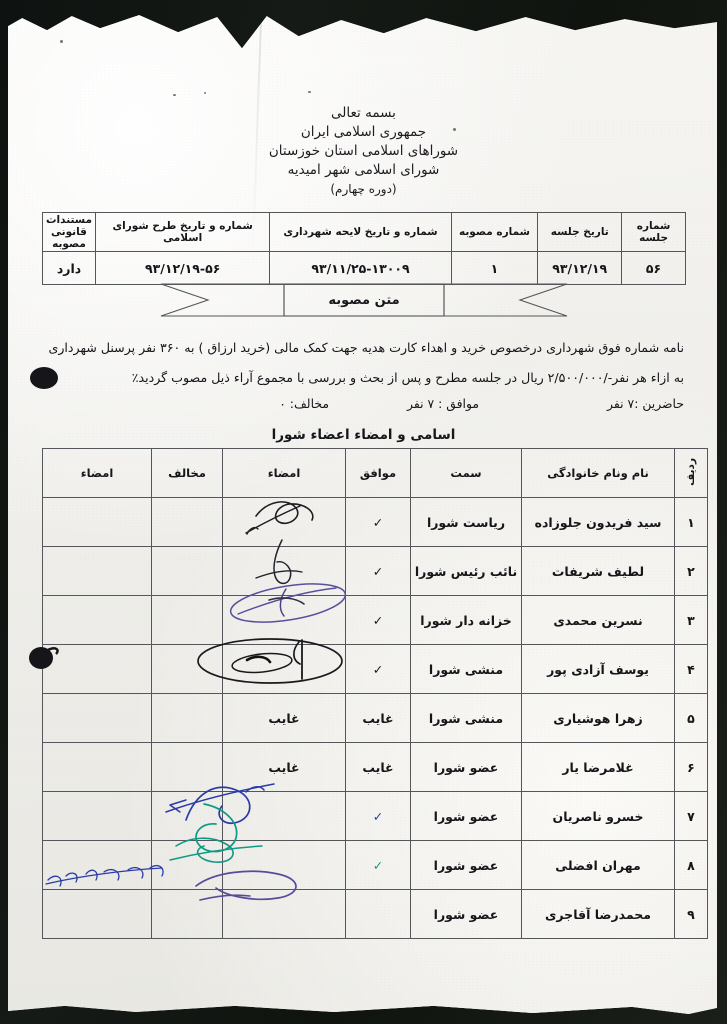 The width and height of the screenshot is (727, 1024). I want to click on letterhead-line-4: شورای اسلامی شهر امیدیه, so click(363, 170).